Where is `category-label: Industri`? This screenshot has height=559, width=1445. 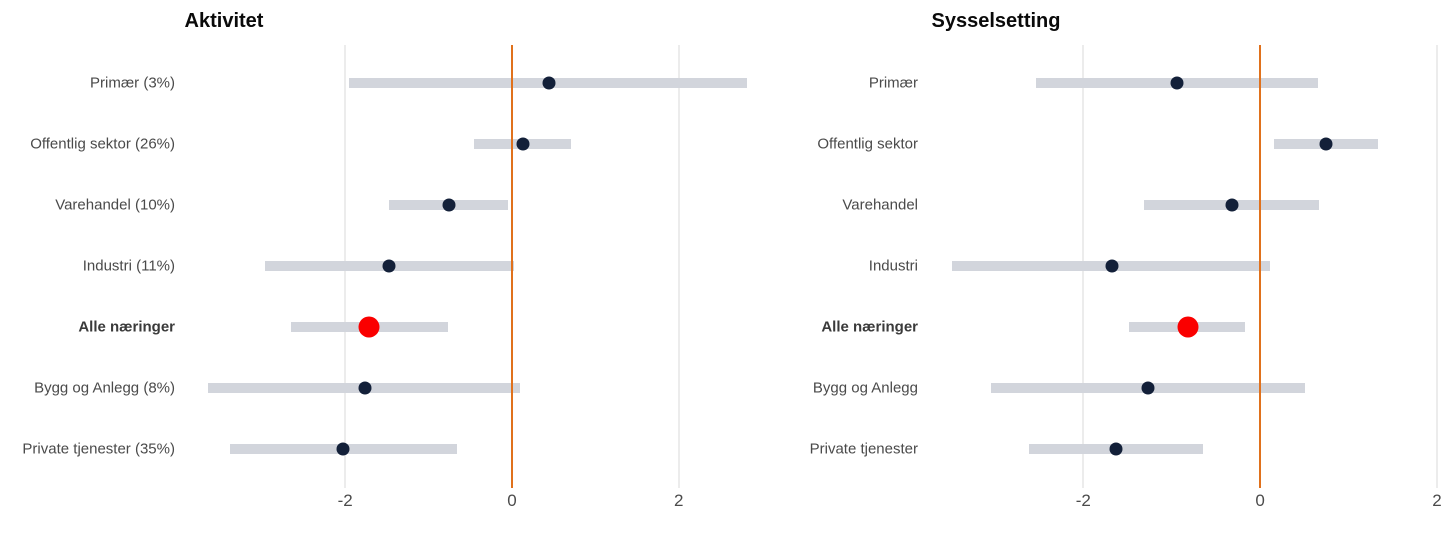
category-label: Industri is located at coordinates (893, 266).